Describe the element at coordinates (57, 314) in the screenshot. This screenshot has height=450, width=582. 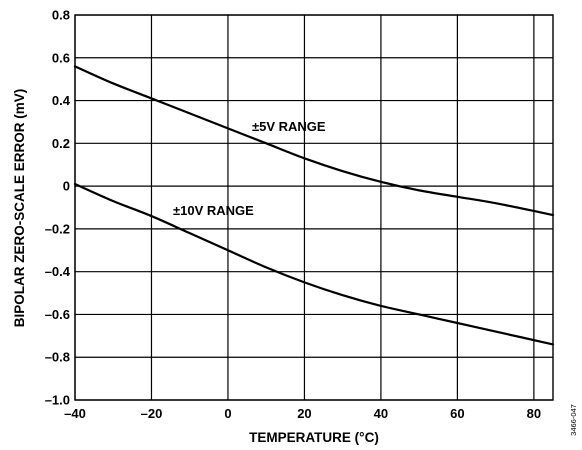
I see `y-tick-label: –0.6` at that location.